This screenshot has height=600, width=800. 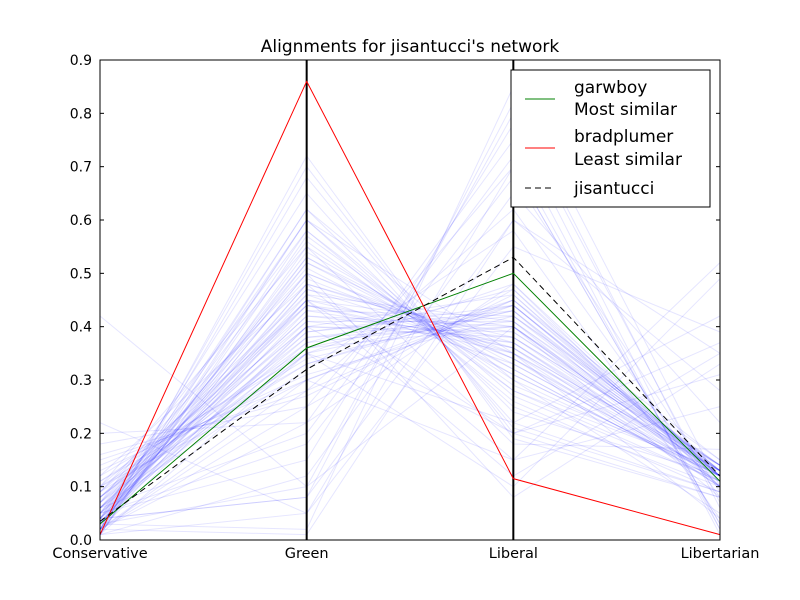 I want to click on y-tick-label-2: 0.2, so click(x=81, y=434).